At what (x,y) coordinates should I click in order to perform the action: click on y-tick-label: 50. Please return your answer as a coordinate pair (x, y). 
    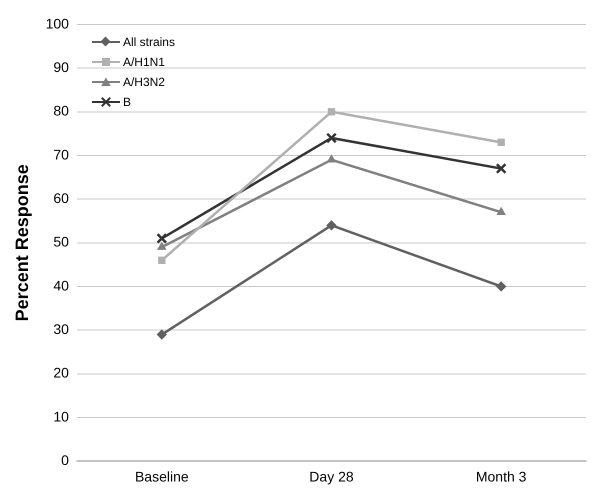
    Looking at the image, I should click on (61, 242).